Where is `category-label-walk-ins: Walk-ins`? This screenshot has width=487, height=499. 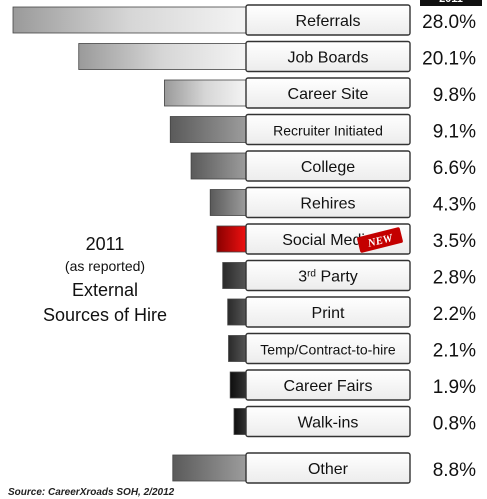
category-label-walk-ins: Walk-ins is located at coordinates (328, 423).